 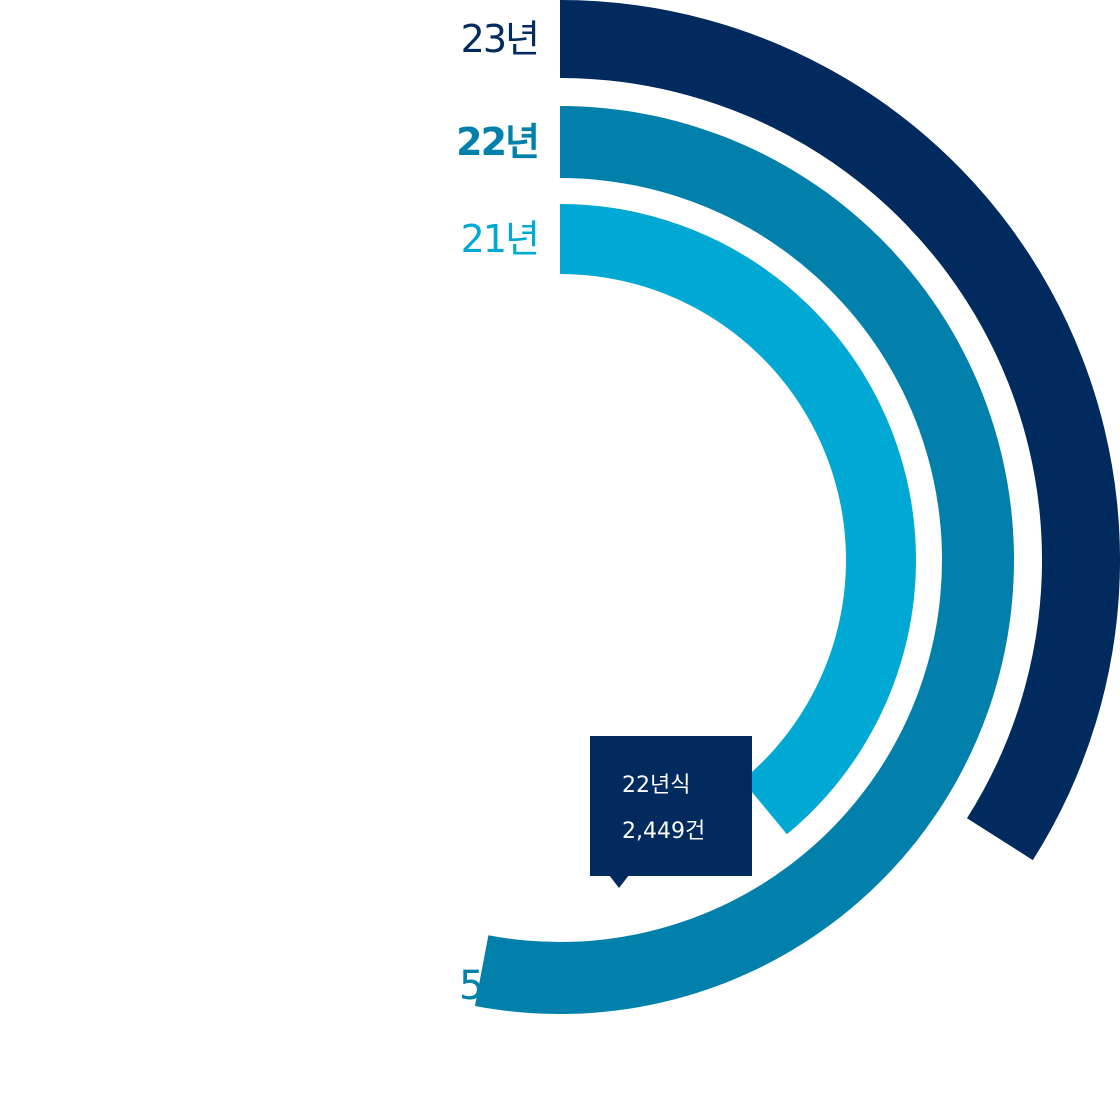 What do you see at coordinates (502, 986) in the screenshot?
I see `value-label-2: 53%` at bounding box center [502, 986].